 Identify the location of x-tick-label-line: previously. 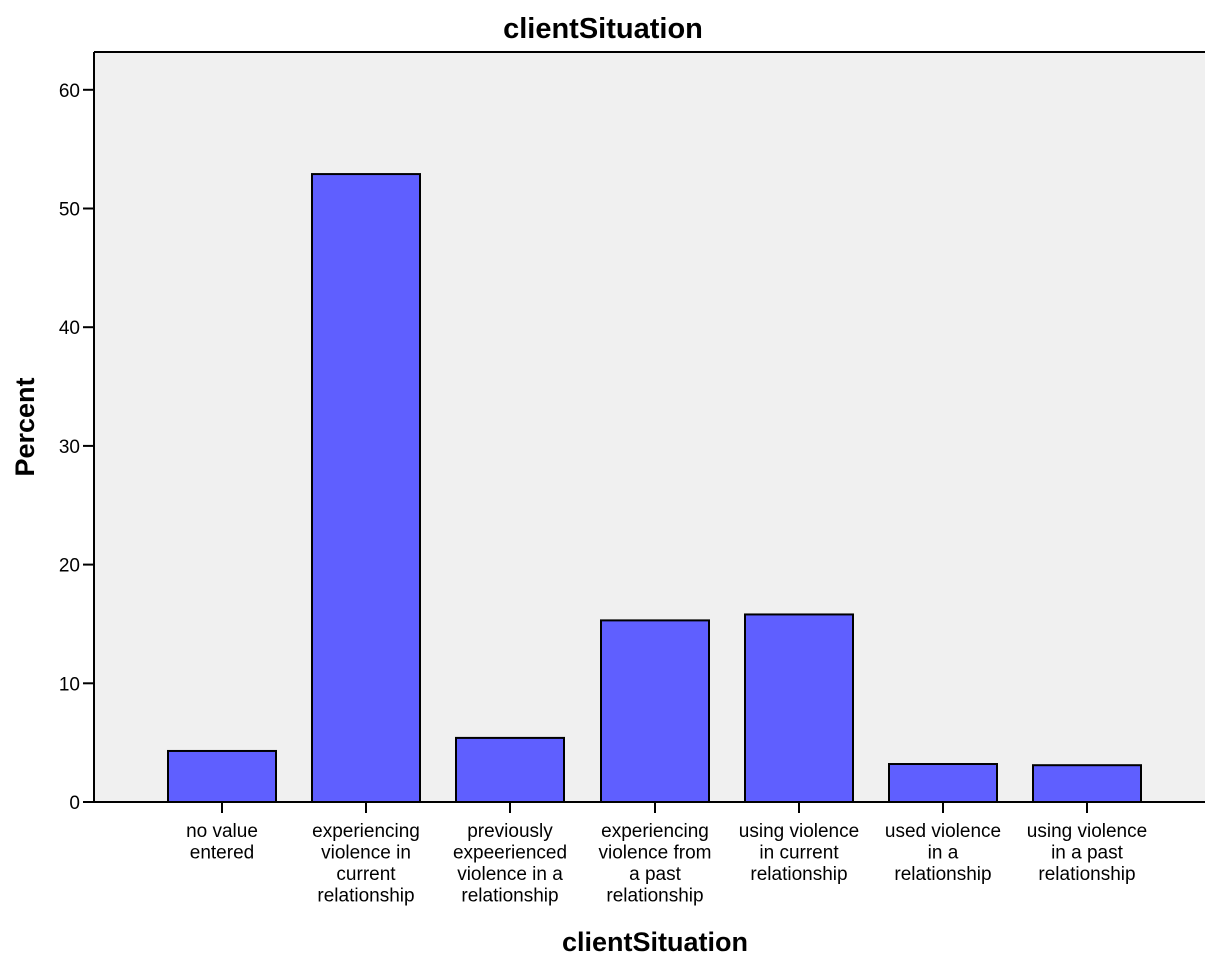
(510, 831).